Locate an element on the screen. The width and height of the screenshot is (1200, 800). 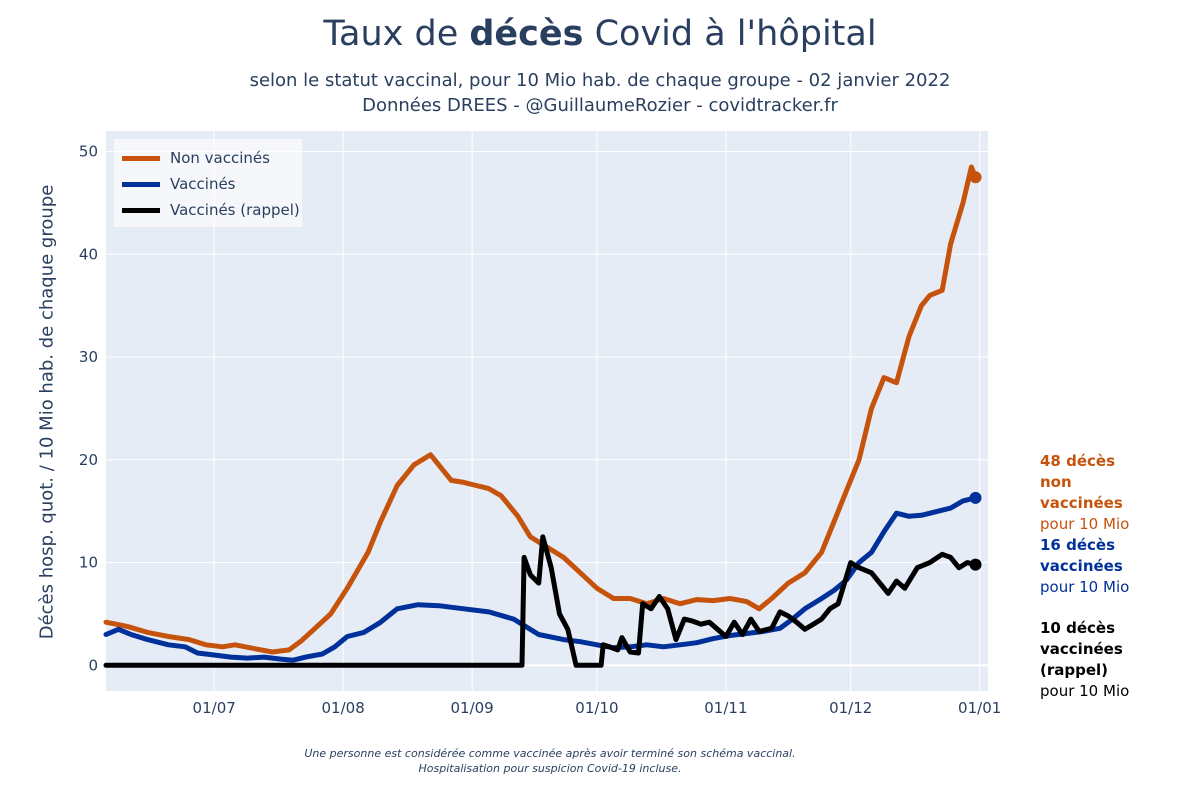
legend-swatch-vaccines is located at coordinates (141, 184).